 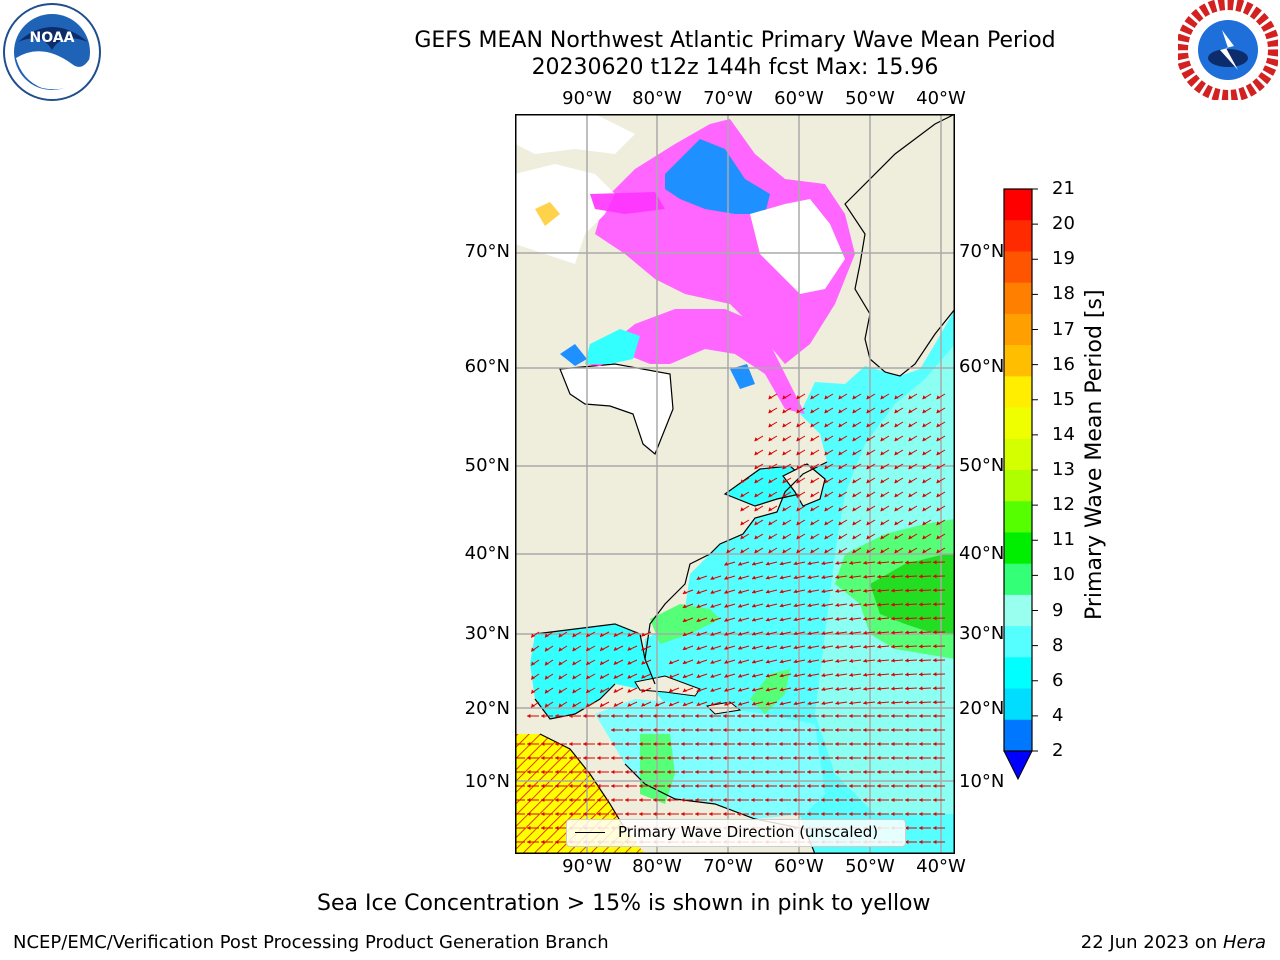 I want to click on footer-host: Hera, so click(x=1244, y=942).